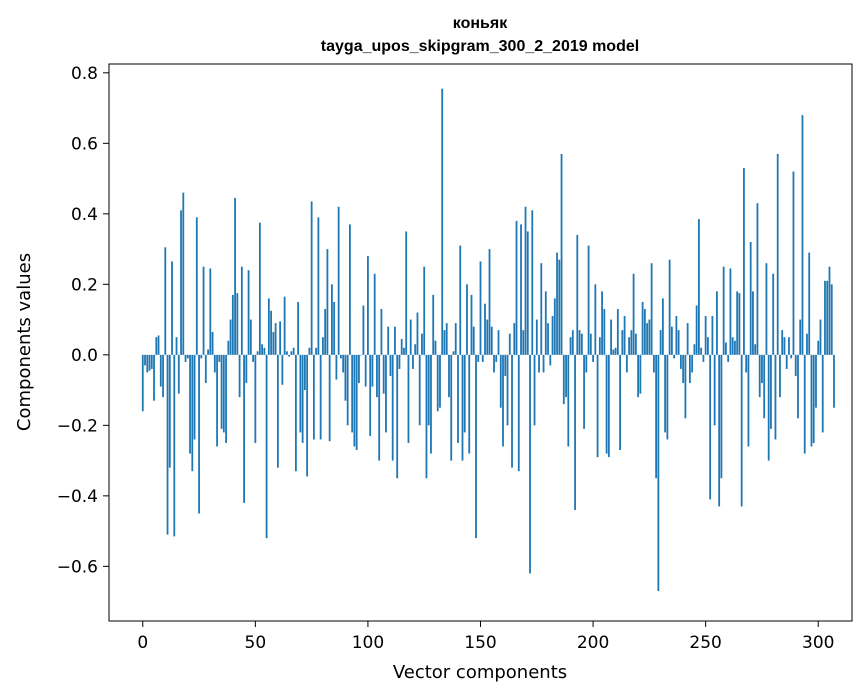  Describe the element at coordinates (368, 643) in the screenshot. I see `x-tick-label: 100` at that location.